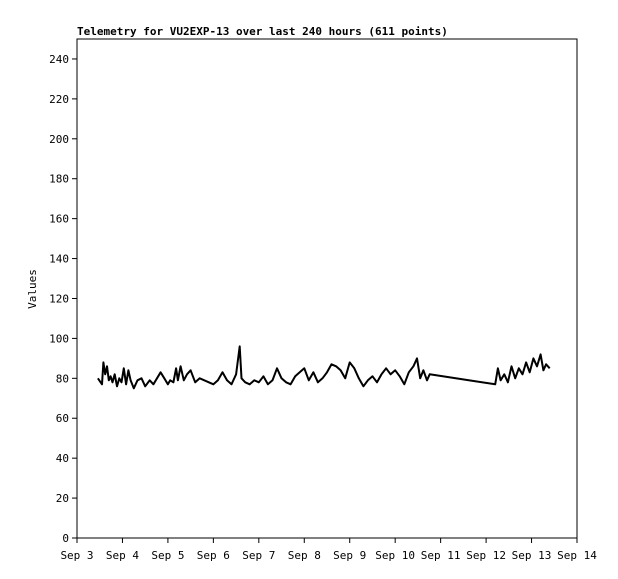 This screenshot has height=579, width=618. I want to click on y-tick-label: 200, so click(59, 139).